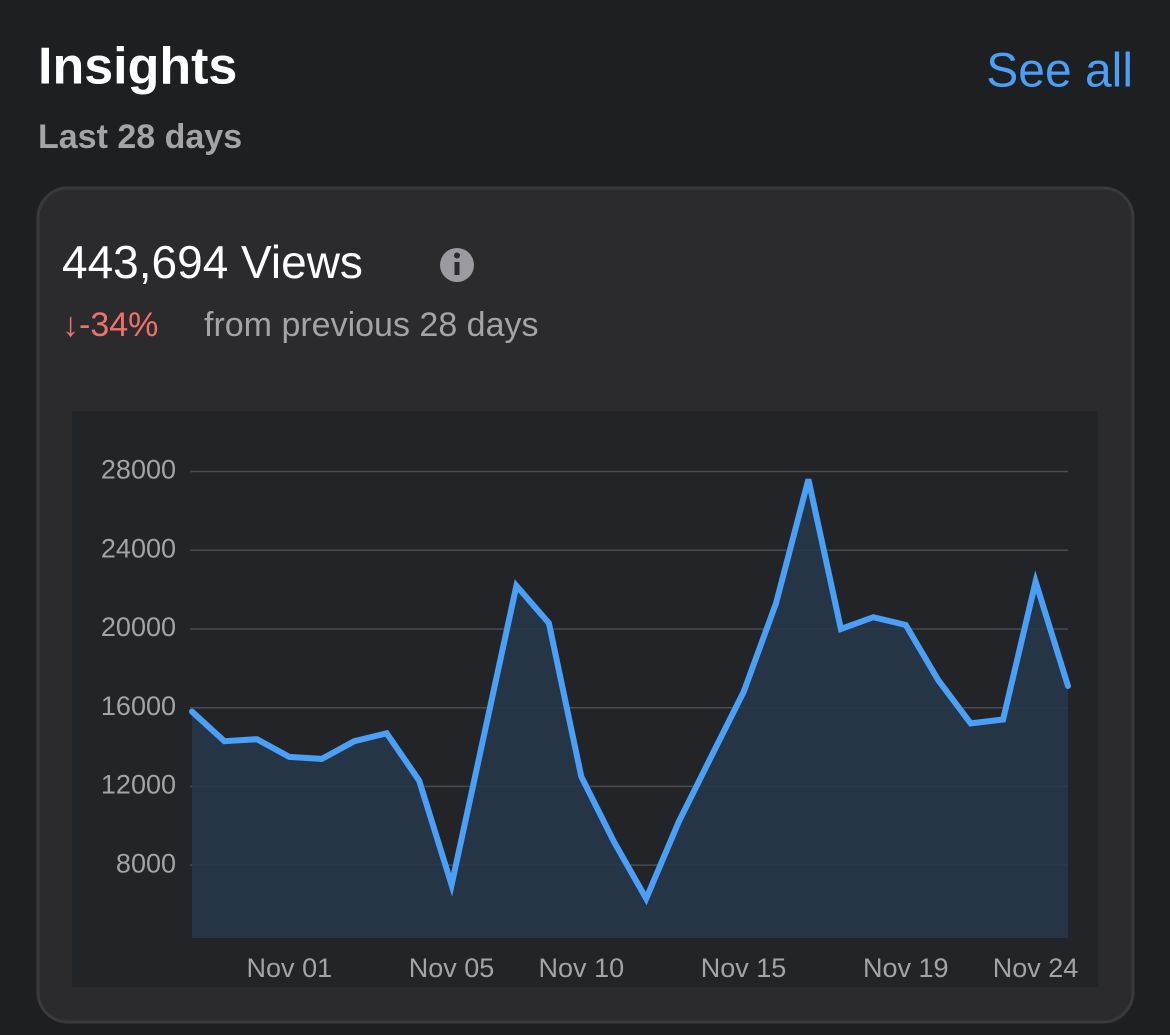  What do you see at coordinates (457, 268) in the screenshot?
I see `info-icon-stem` at bounding box center [457, 268].